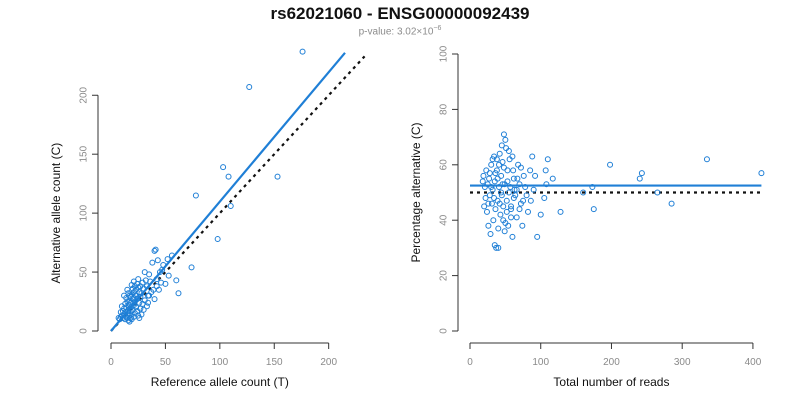 The width and height of the screenshot is (800, 400). What do you see at coordinates (220, 382) in the screenshot?
I see `left-x-axis-title: Reference allele count (T)` at bounding box center [220, 382].